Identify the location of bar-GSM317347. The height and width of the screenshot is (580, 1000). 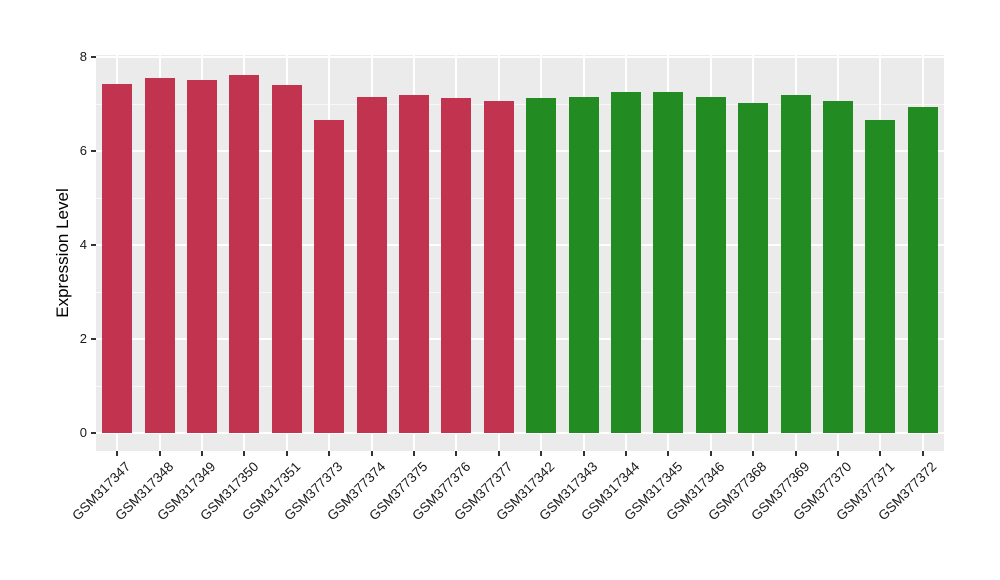
(117, 258).